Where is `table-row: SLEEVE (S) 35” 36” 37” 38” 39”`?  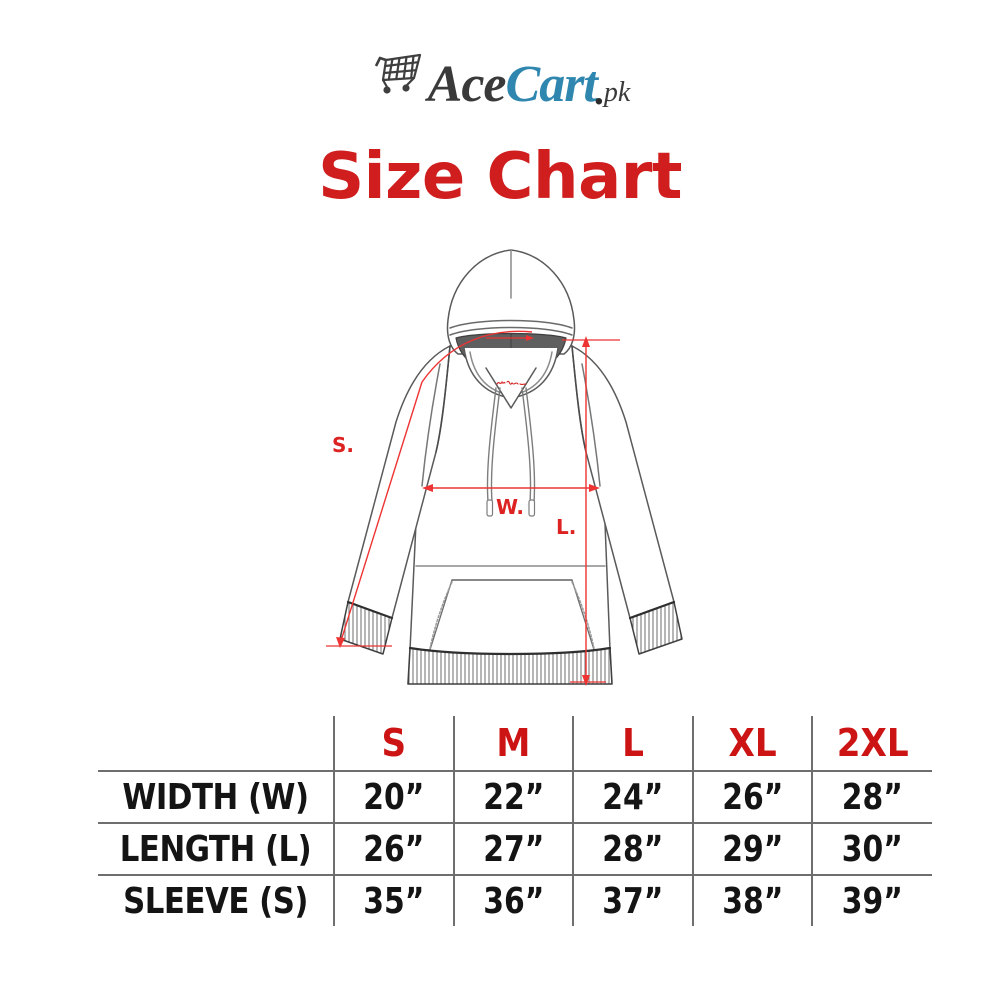 table-row: SLEEVE (S) 35” 36” 37” 38” 39” is located at coordinates (515, 900).